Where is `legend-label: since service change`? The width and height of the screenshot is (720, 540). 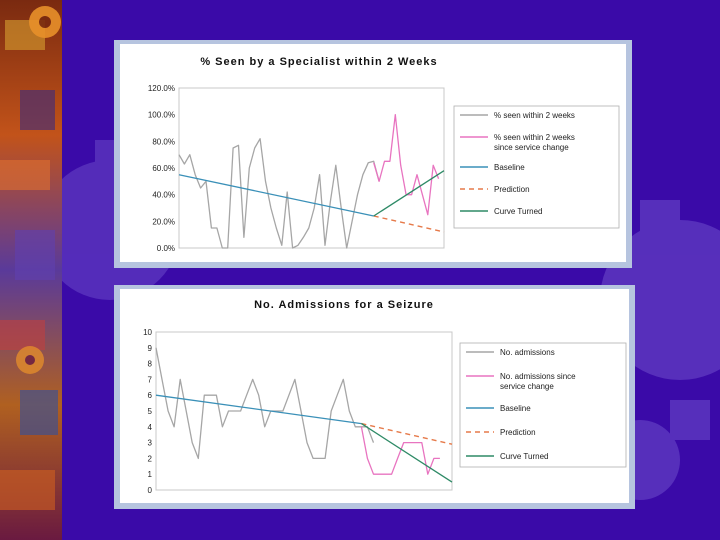 legend-label: since service change is located at coordinates (531, 147).